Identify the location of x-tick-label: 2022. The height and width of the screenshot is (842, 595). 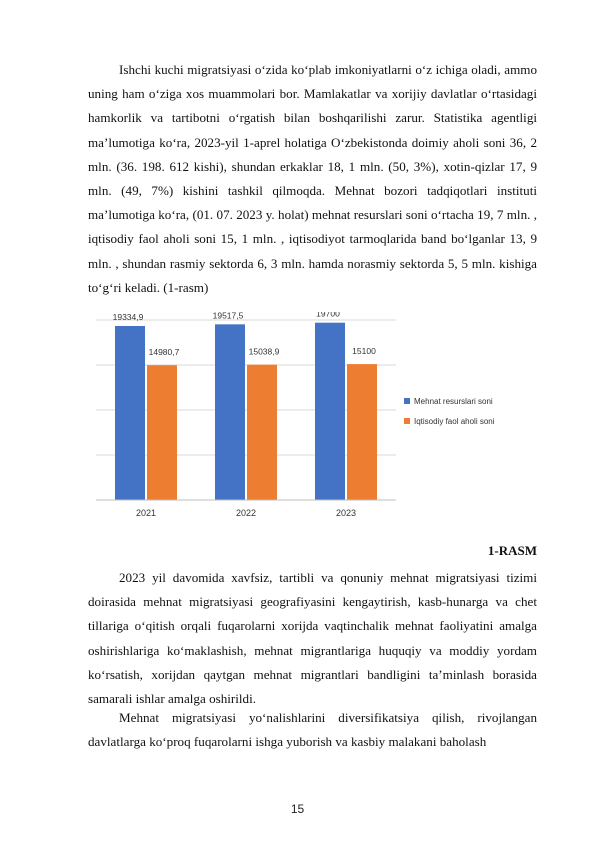
(246, 513).